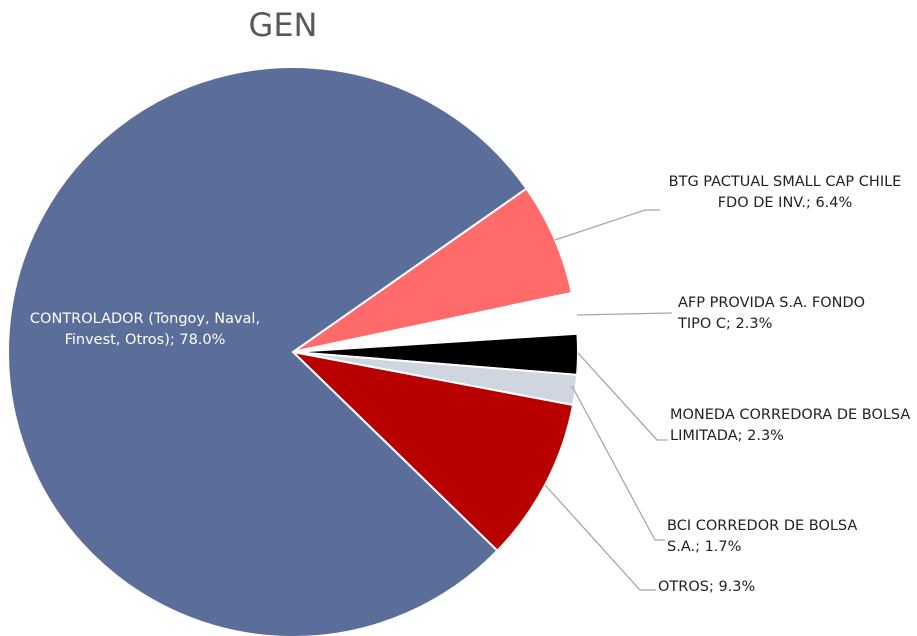 The image size is (917, 636). I want to click on chart-title: GEN, so click(283, 25).